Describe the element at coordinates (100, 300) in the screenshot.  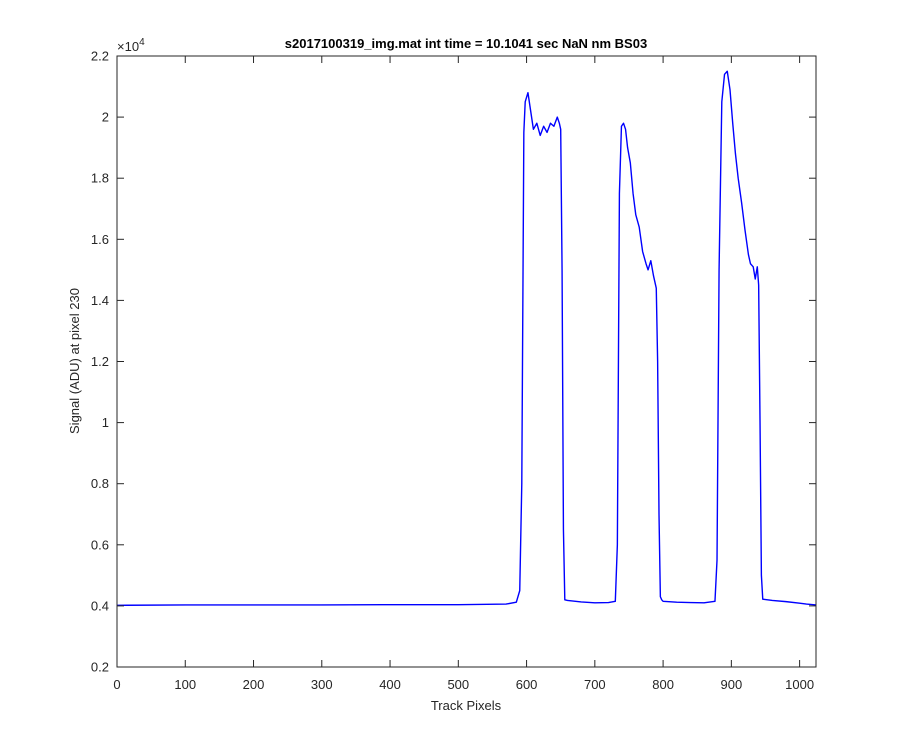
I see `y-tick-label: 1.4` at that location.